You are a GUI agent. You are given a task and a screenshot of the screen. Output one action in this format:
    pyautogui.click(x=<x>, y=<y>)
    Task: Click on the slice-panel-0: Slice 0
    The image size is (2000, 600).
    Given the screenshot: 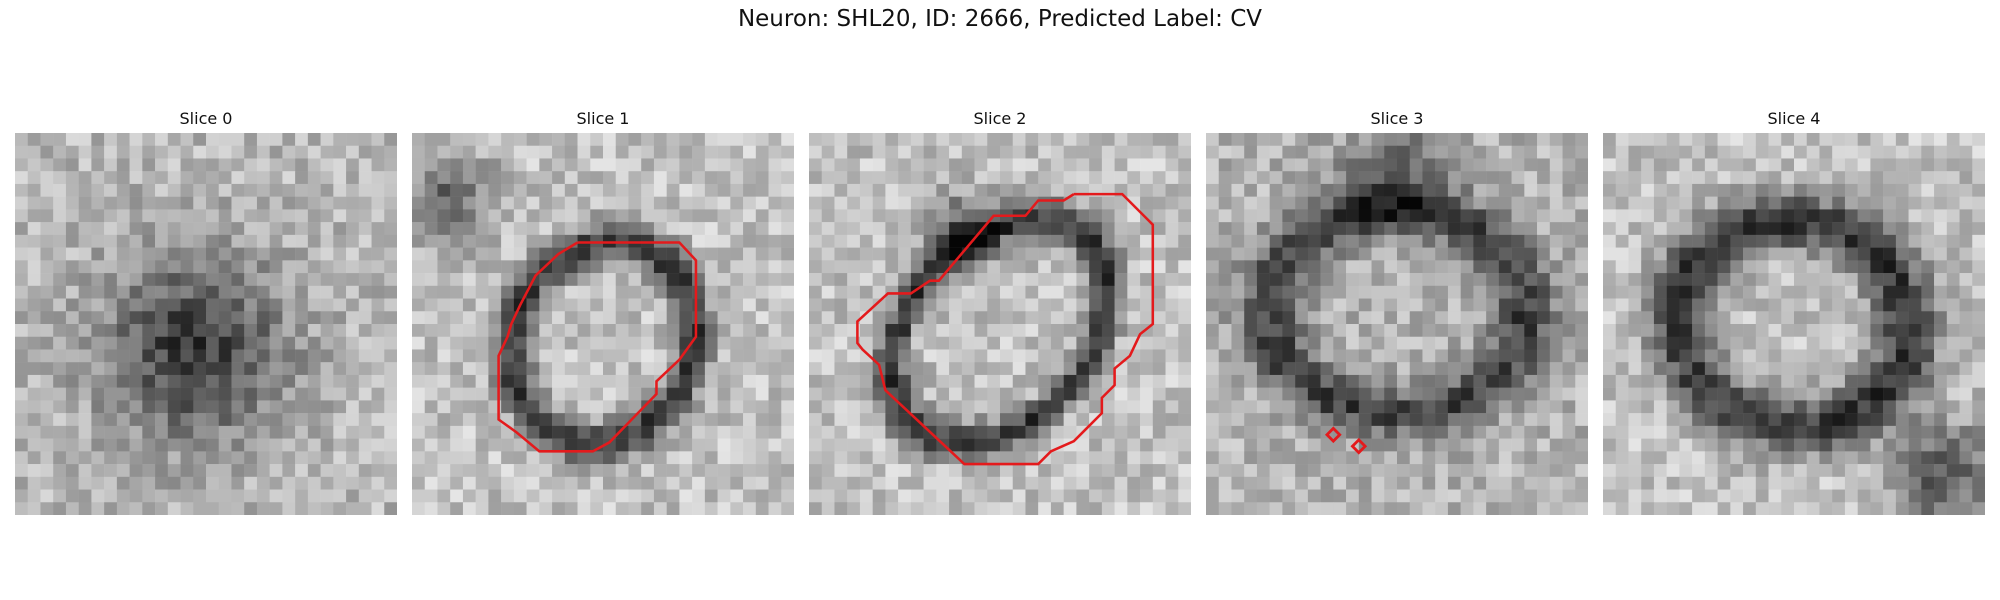 What is the action you would take?
    pyautogui.click(x=206, y=312)
    